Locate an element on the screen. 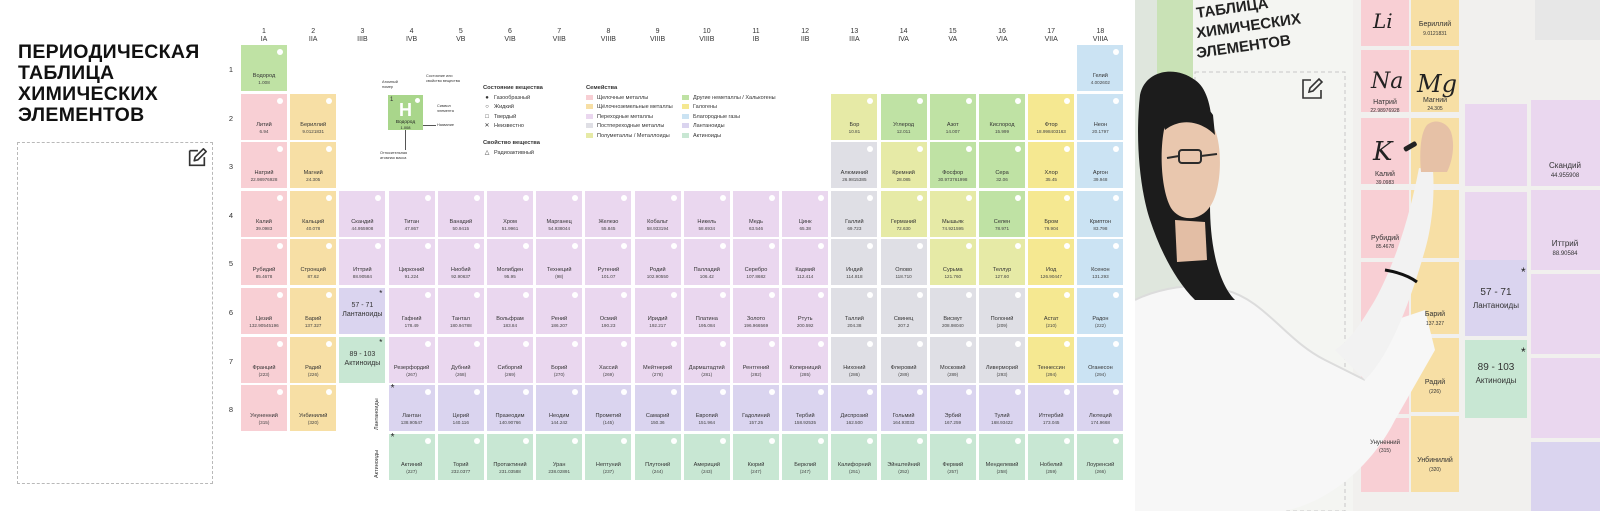 The image size is (1600, 511). element-cell: Радон (222) is located at coordinates (1100, 311).